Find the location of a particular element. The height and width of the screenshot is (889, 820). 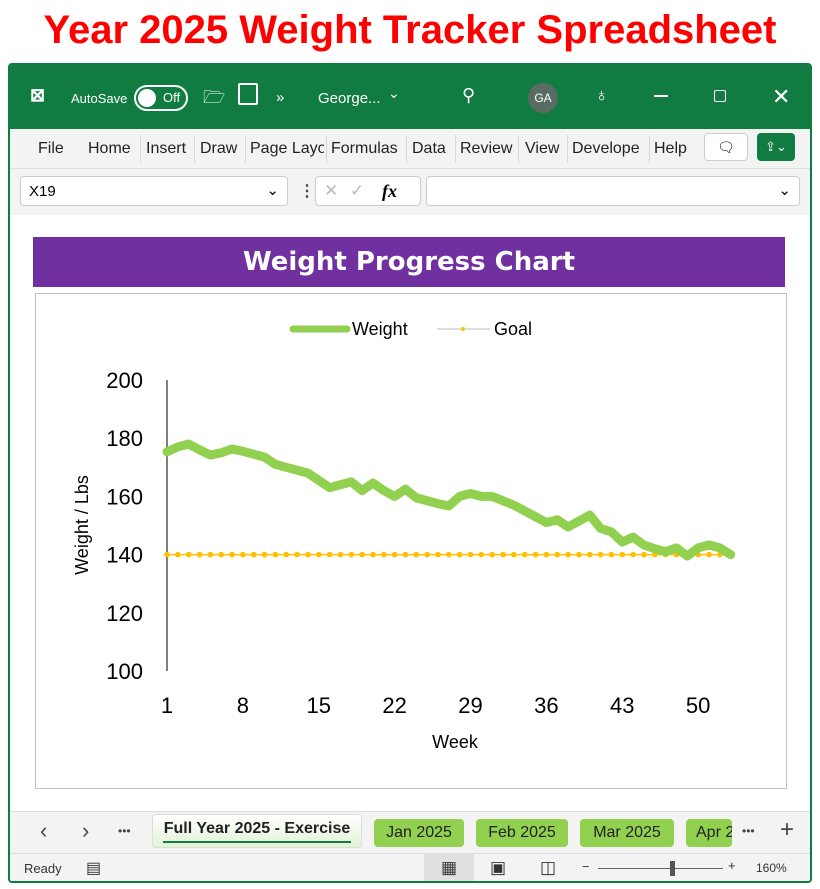

save-icon is located at coordinates (248, 94).